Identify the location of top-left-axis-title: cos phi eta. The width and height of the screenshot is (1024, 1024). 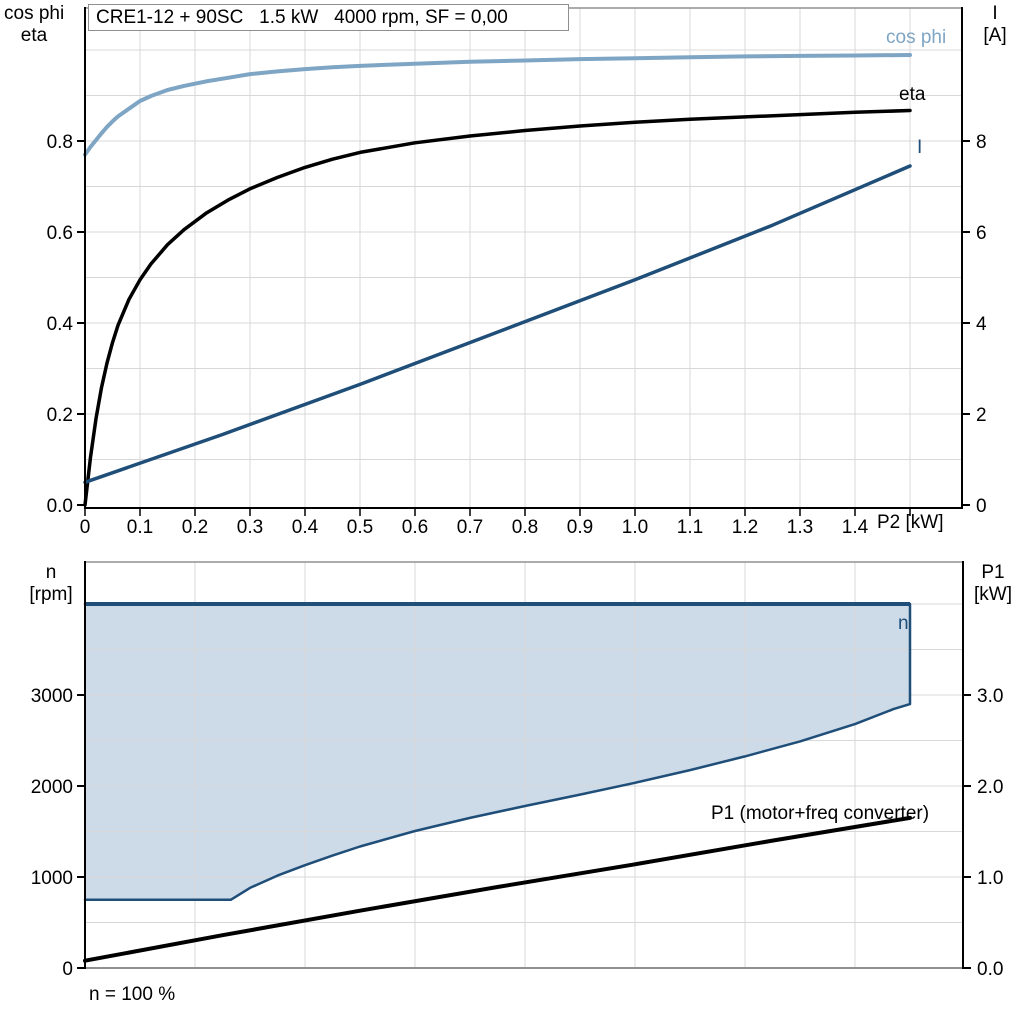
(34, 25).